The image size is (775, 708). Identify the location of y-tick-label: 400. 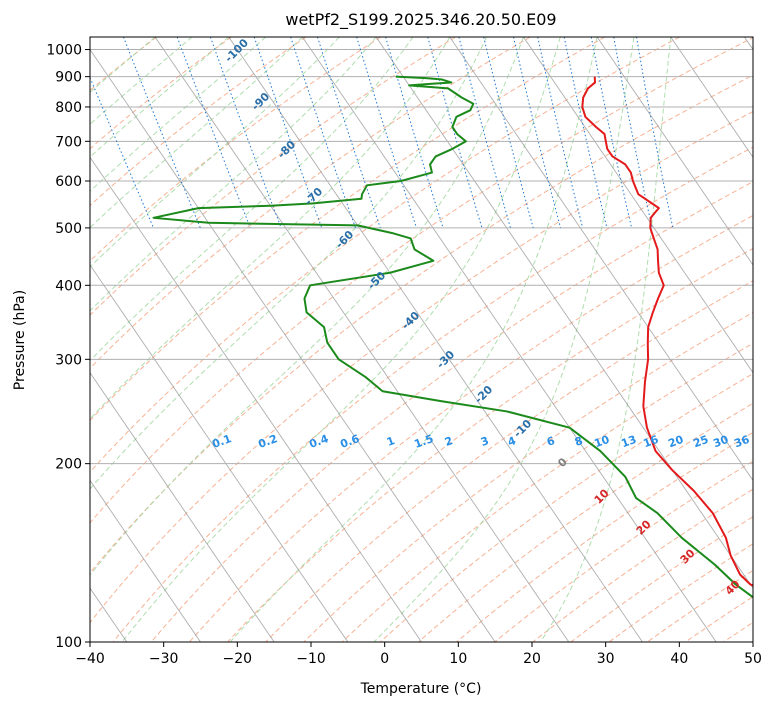
(68, 286).